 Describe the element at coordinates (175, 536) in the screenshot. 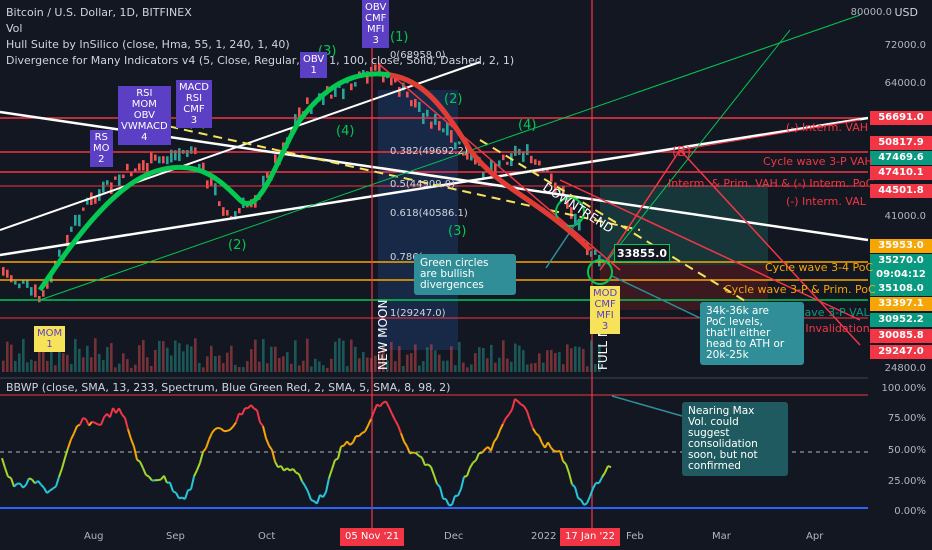

I see `time-axis-label: Sep` at that location.